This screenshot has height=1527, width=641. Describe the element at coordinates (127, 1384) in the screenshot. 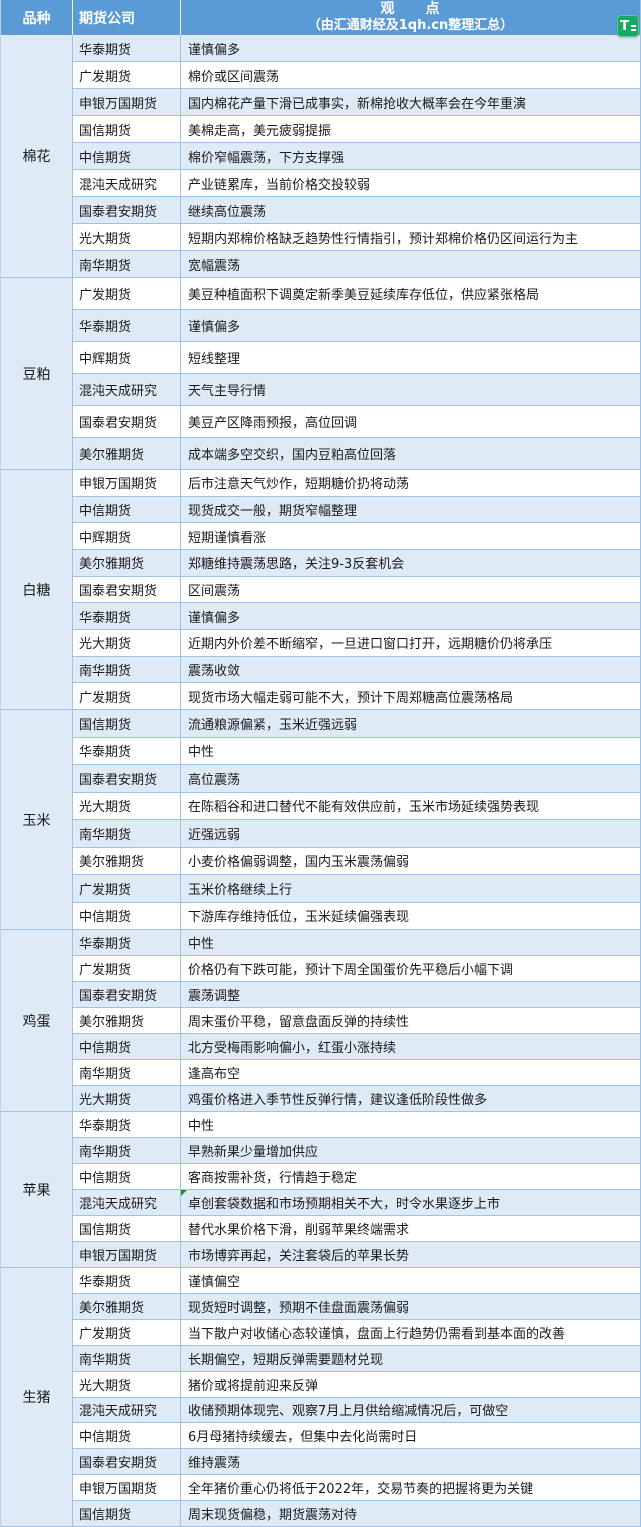

I see `company-cell: 光大期货` at that location.